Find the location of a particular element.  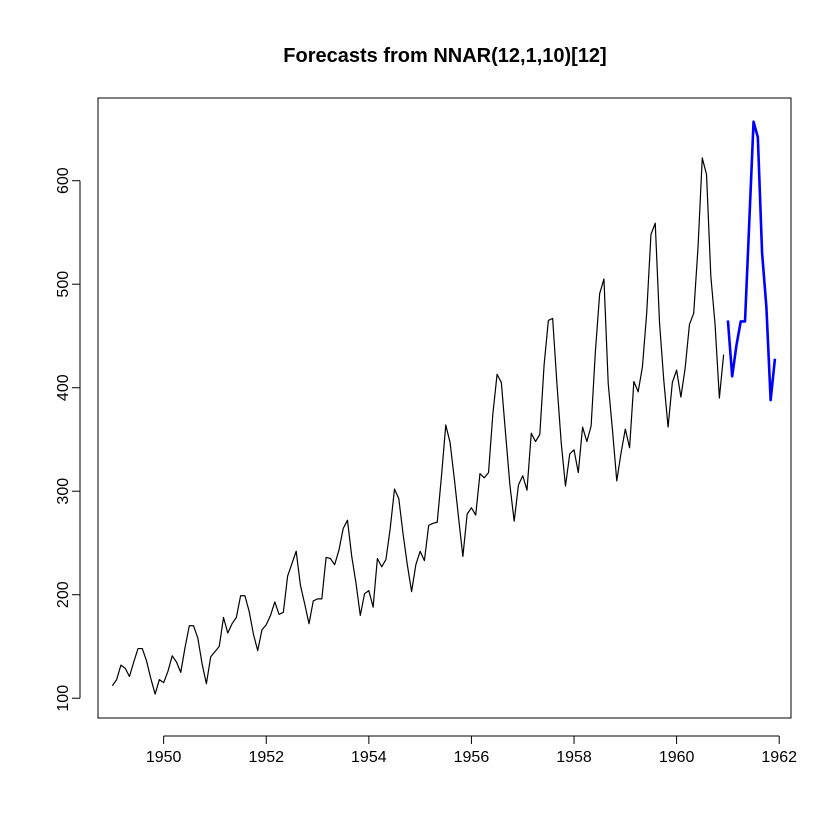

y-tick-label: 300 is located at coordinates (63, 491).